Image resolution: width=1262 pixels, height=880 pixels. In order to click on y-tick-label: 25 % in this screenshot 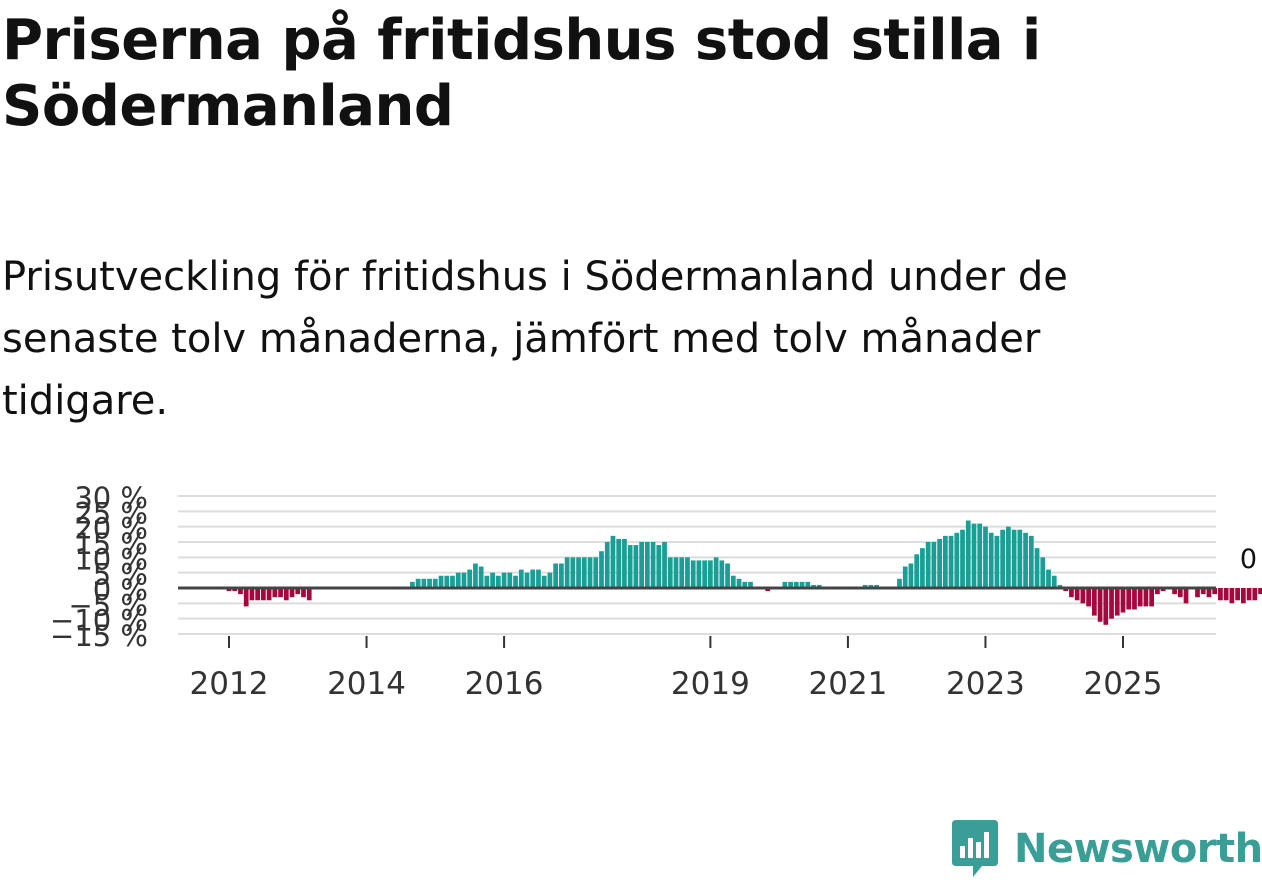, I will do `click(111, 513)`.